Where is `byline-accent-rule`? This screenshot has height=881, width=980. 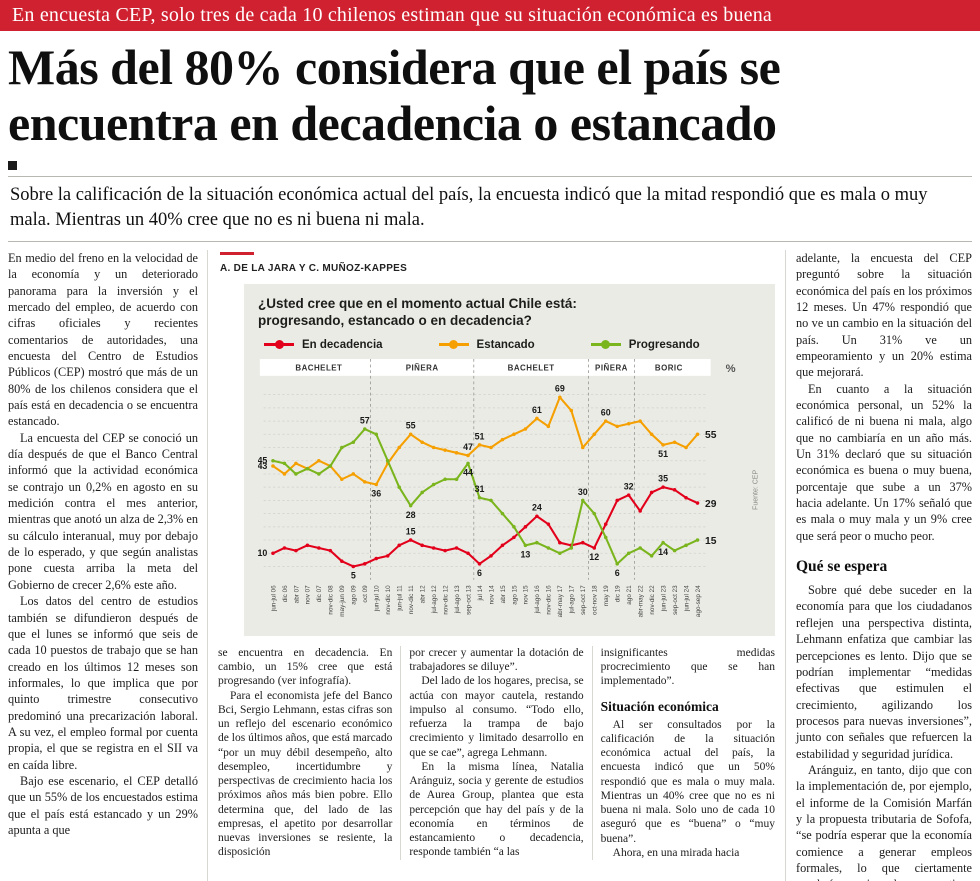
byline-accent-rule is located at coordinates (237, 253).